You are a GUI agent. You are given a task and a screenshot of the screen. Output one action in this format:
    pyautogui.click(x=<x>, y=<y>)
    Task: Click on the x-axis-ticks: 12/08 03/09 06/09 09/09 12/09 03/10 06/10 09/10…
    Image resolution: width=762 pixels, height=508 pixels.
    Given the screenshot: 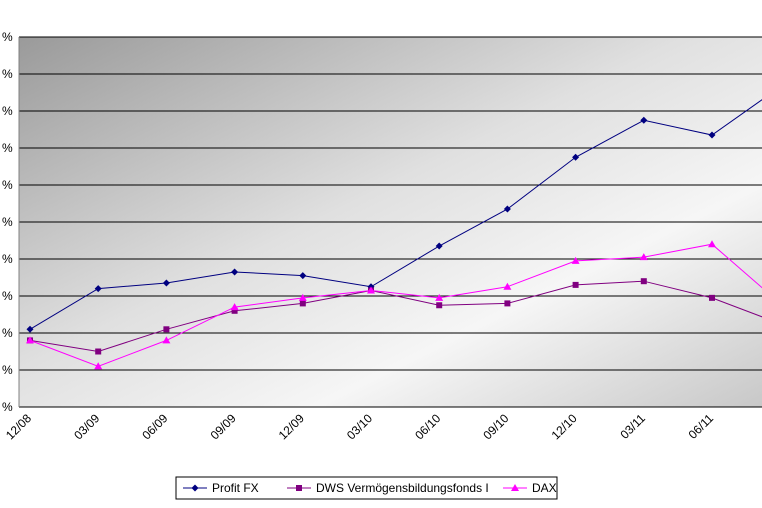 What is the action you would take?
    pyautogui.click(x=359, y=426)
    